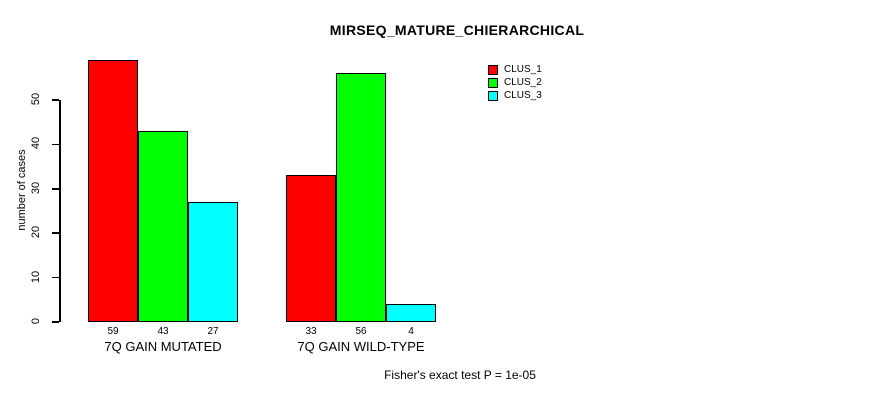 Image resolution: width=890 pixels, height=400 pixels. I want to click on bar-value-clus-1-7q-gain-wild-type: 33, so click(311, 331).